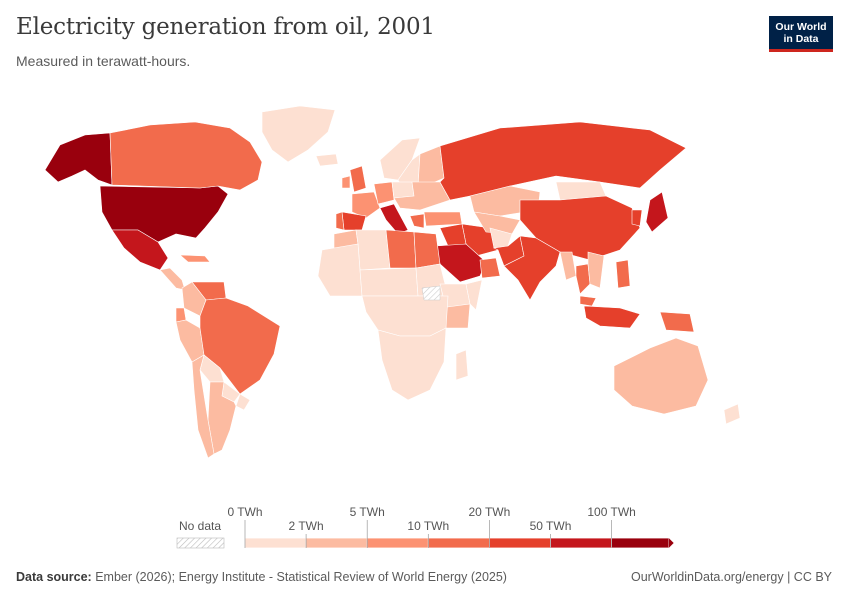 This screenshot has width=850, height=600. Describe the element at coordinates (801, 39) in the screenshot. I see `logo-line-2: in Data` at that location.